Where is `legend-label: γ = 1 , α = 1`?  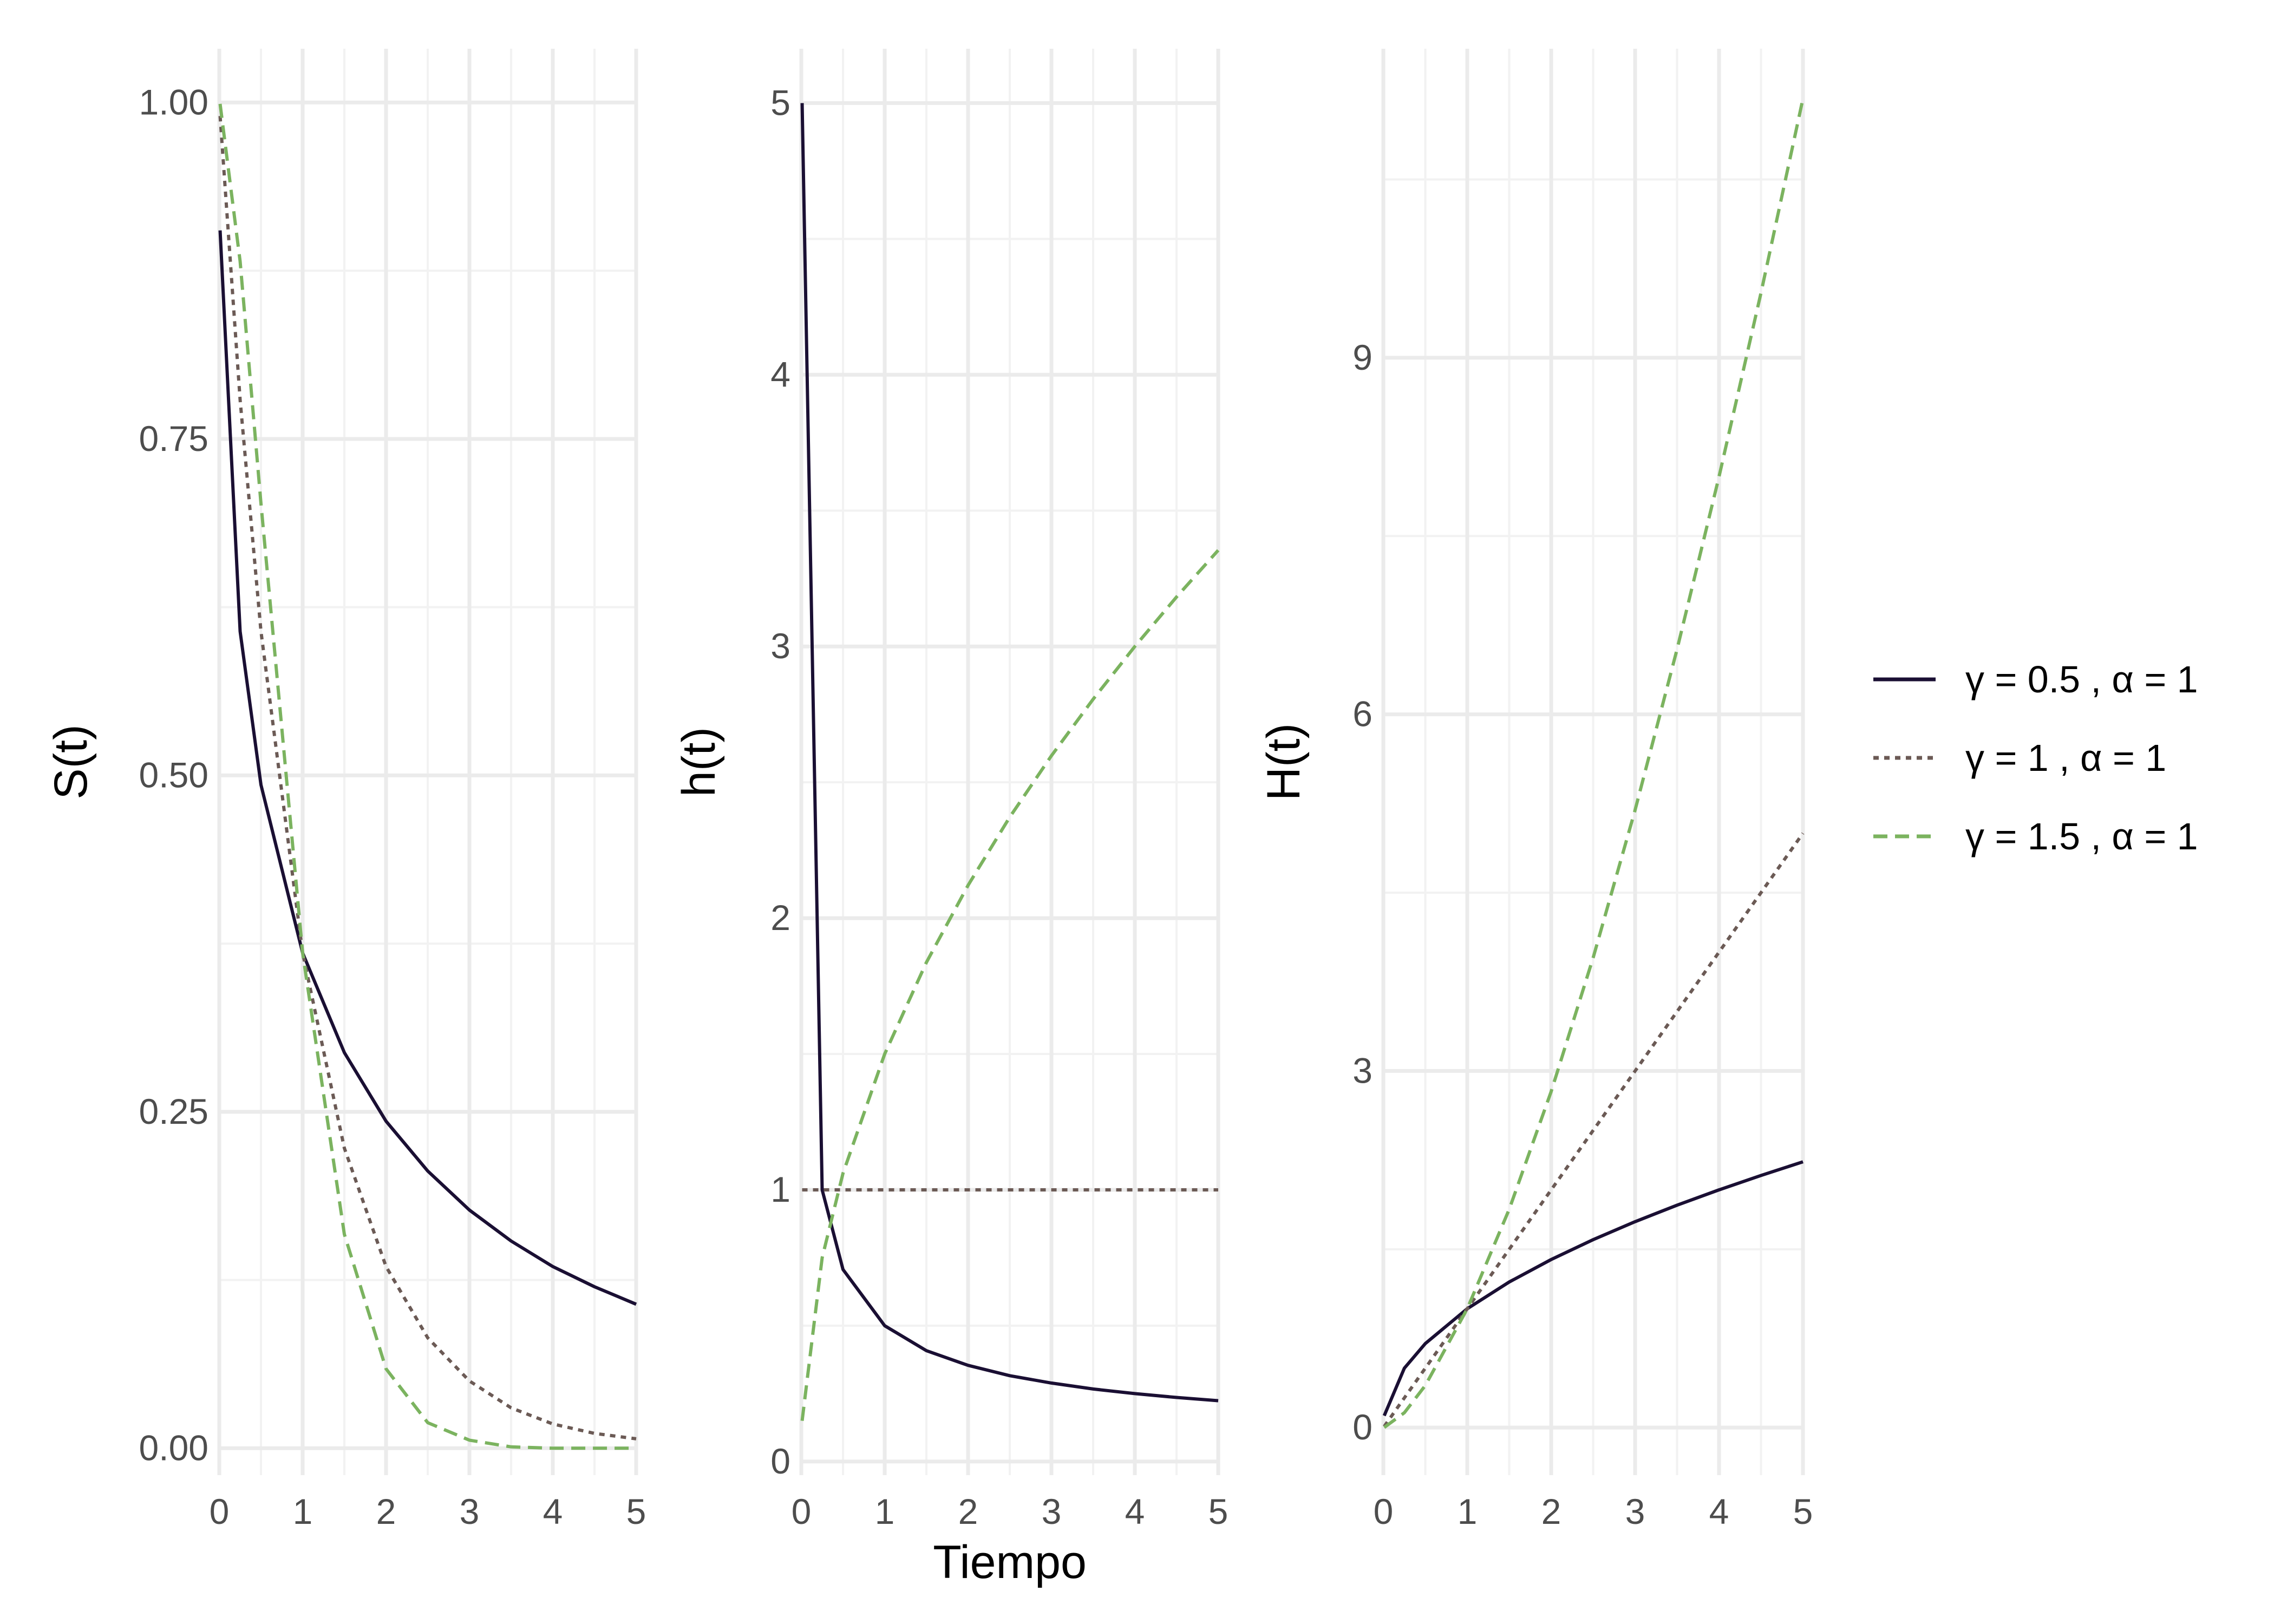 legend-label: γ = 1 , α = 1 is located at coordinates (2066, 758).